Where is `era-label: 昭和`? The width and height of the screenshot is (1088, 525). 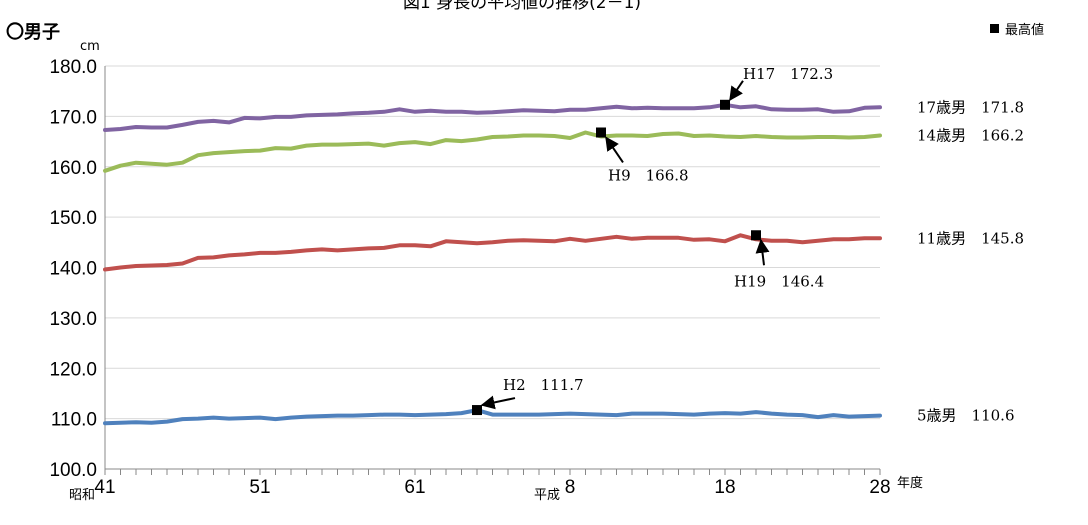
era-label: 昭和 is located at coordinates (82, 495).